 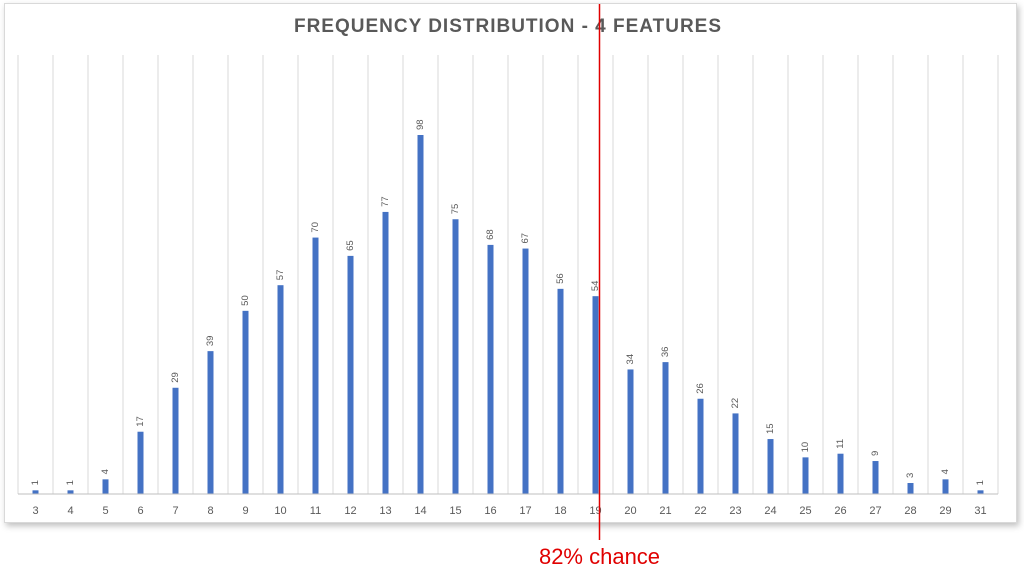 I want to click on x-tick-3: 3, so click(x=35, y=511).